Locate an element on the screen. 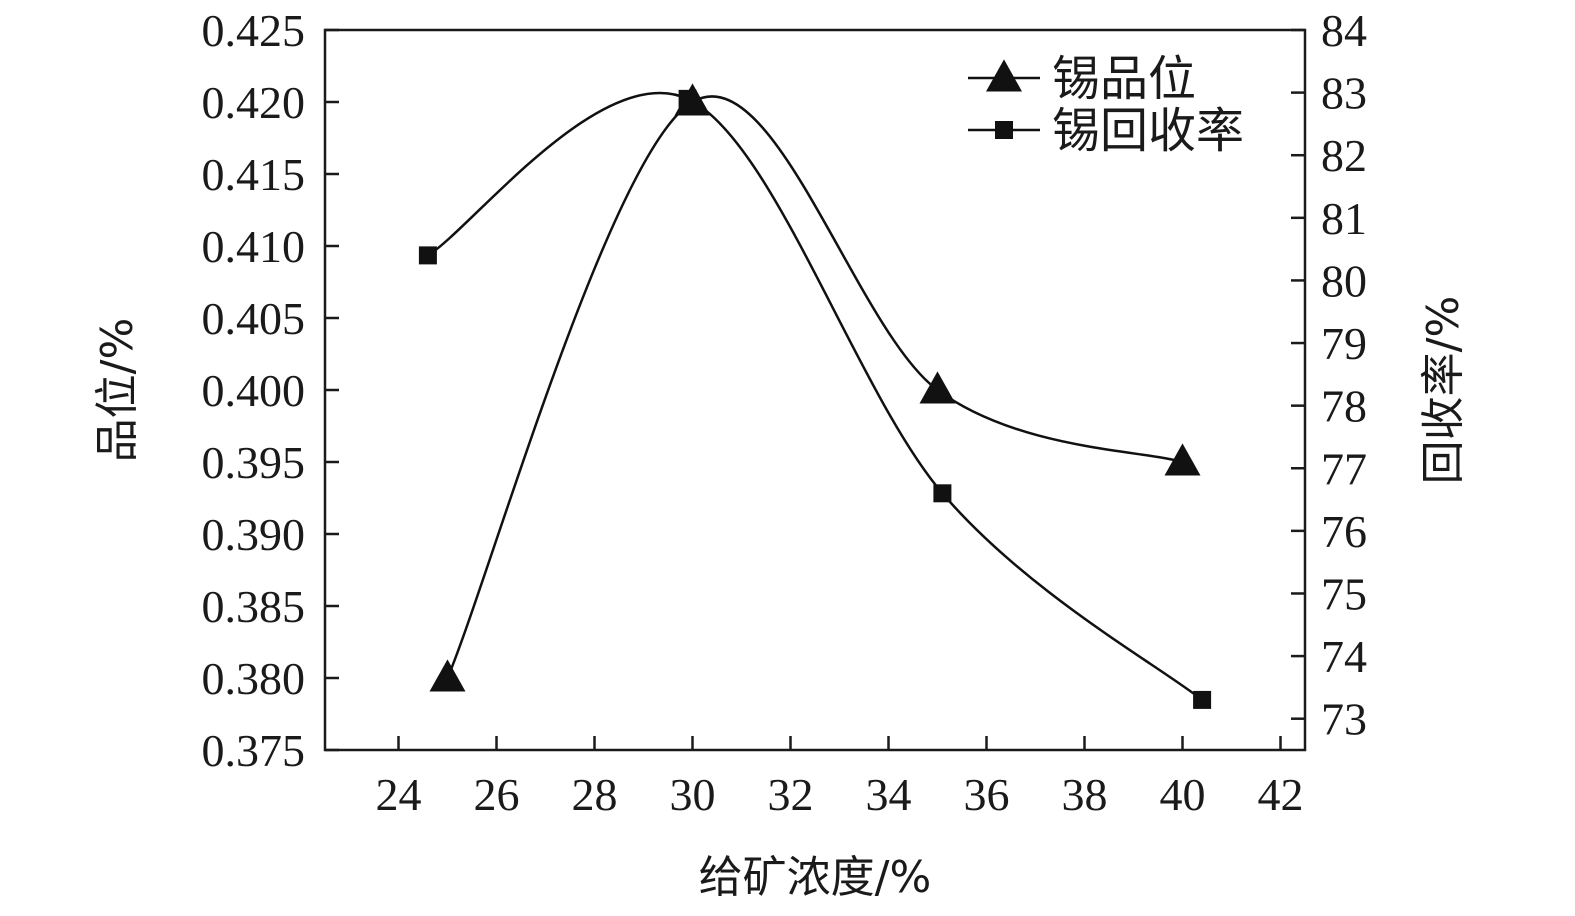 Image resolution: width=1575 pixels, height=916 pixels. x-axis-title: 给矿浓度/% is located at coordinates (815, 877).